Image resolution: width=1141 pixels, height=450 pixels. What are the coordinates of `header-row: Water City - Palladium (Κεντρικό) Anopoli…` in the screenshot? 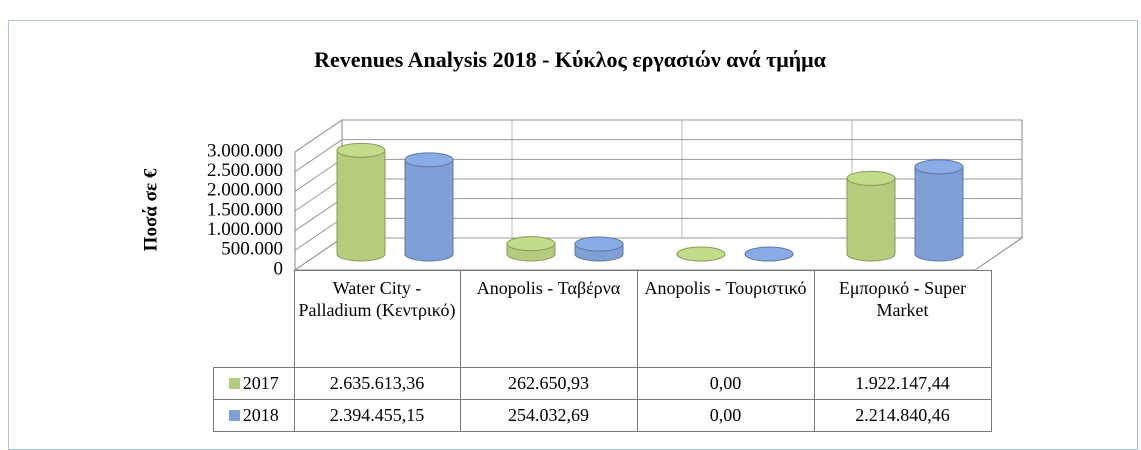 It's located at (602, 319).